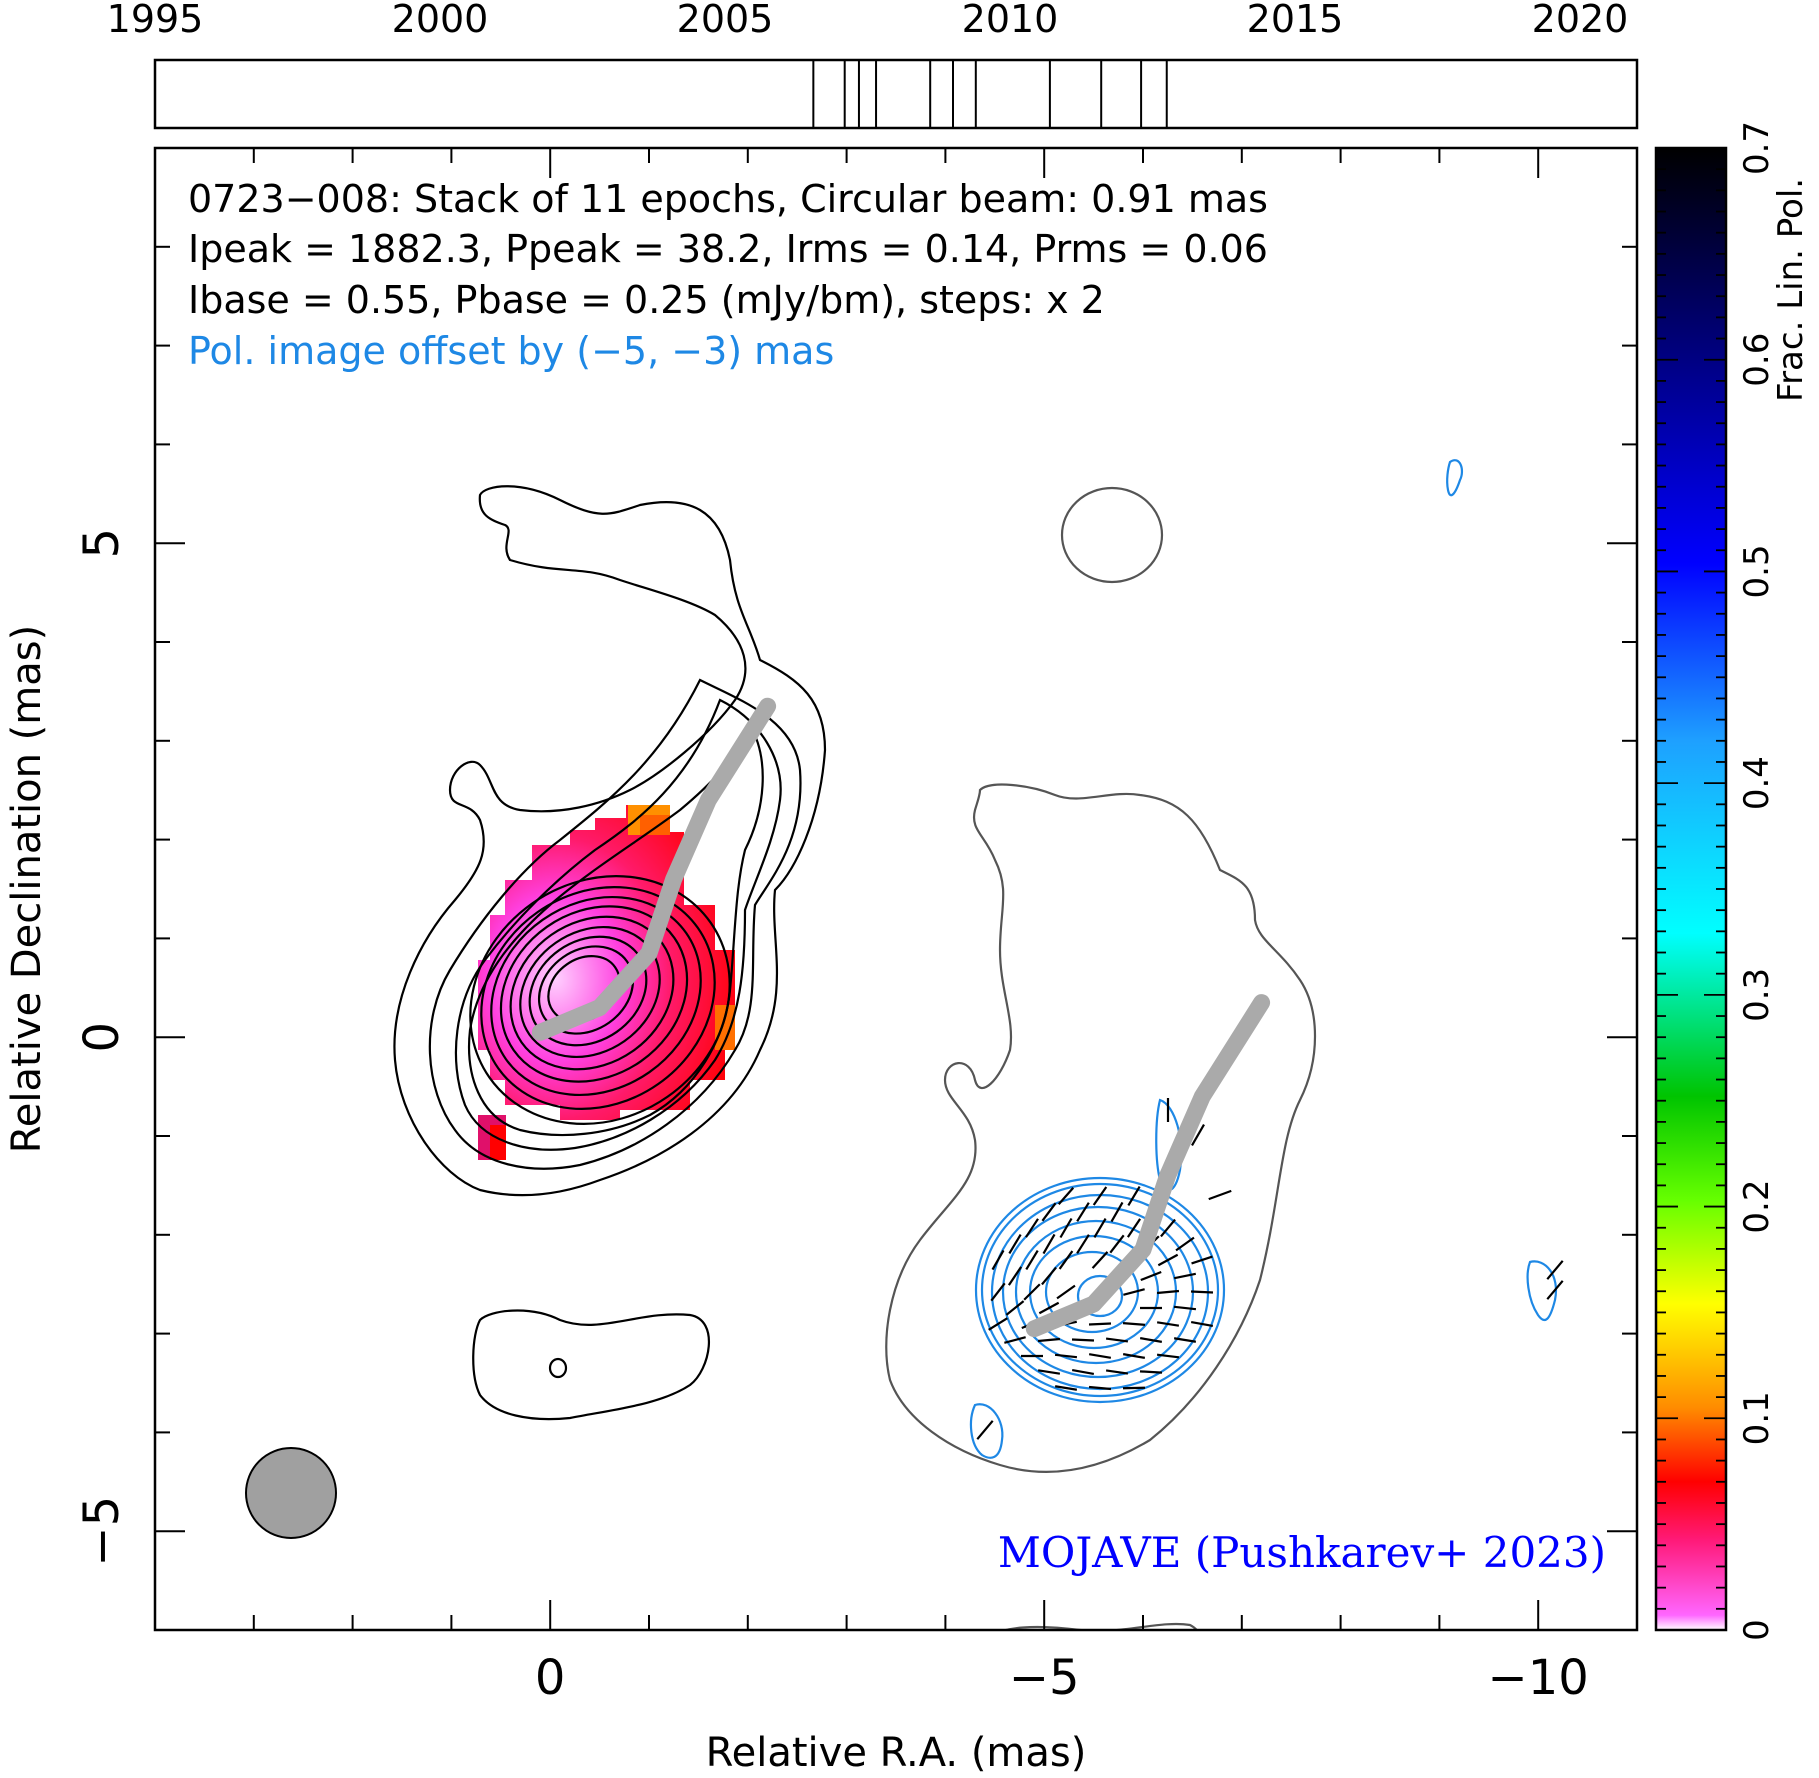 Image resolution: width=1819 pixels, height=1778 pixels. What do you see at coordinates (1757, 360) in the screenshot?
I see `colorbar-tick-label: 0.6` at bounding box center [1757, 360].